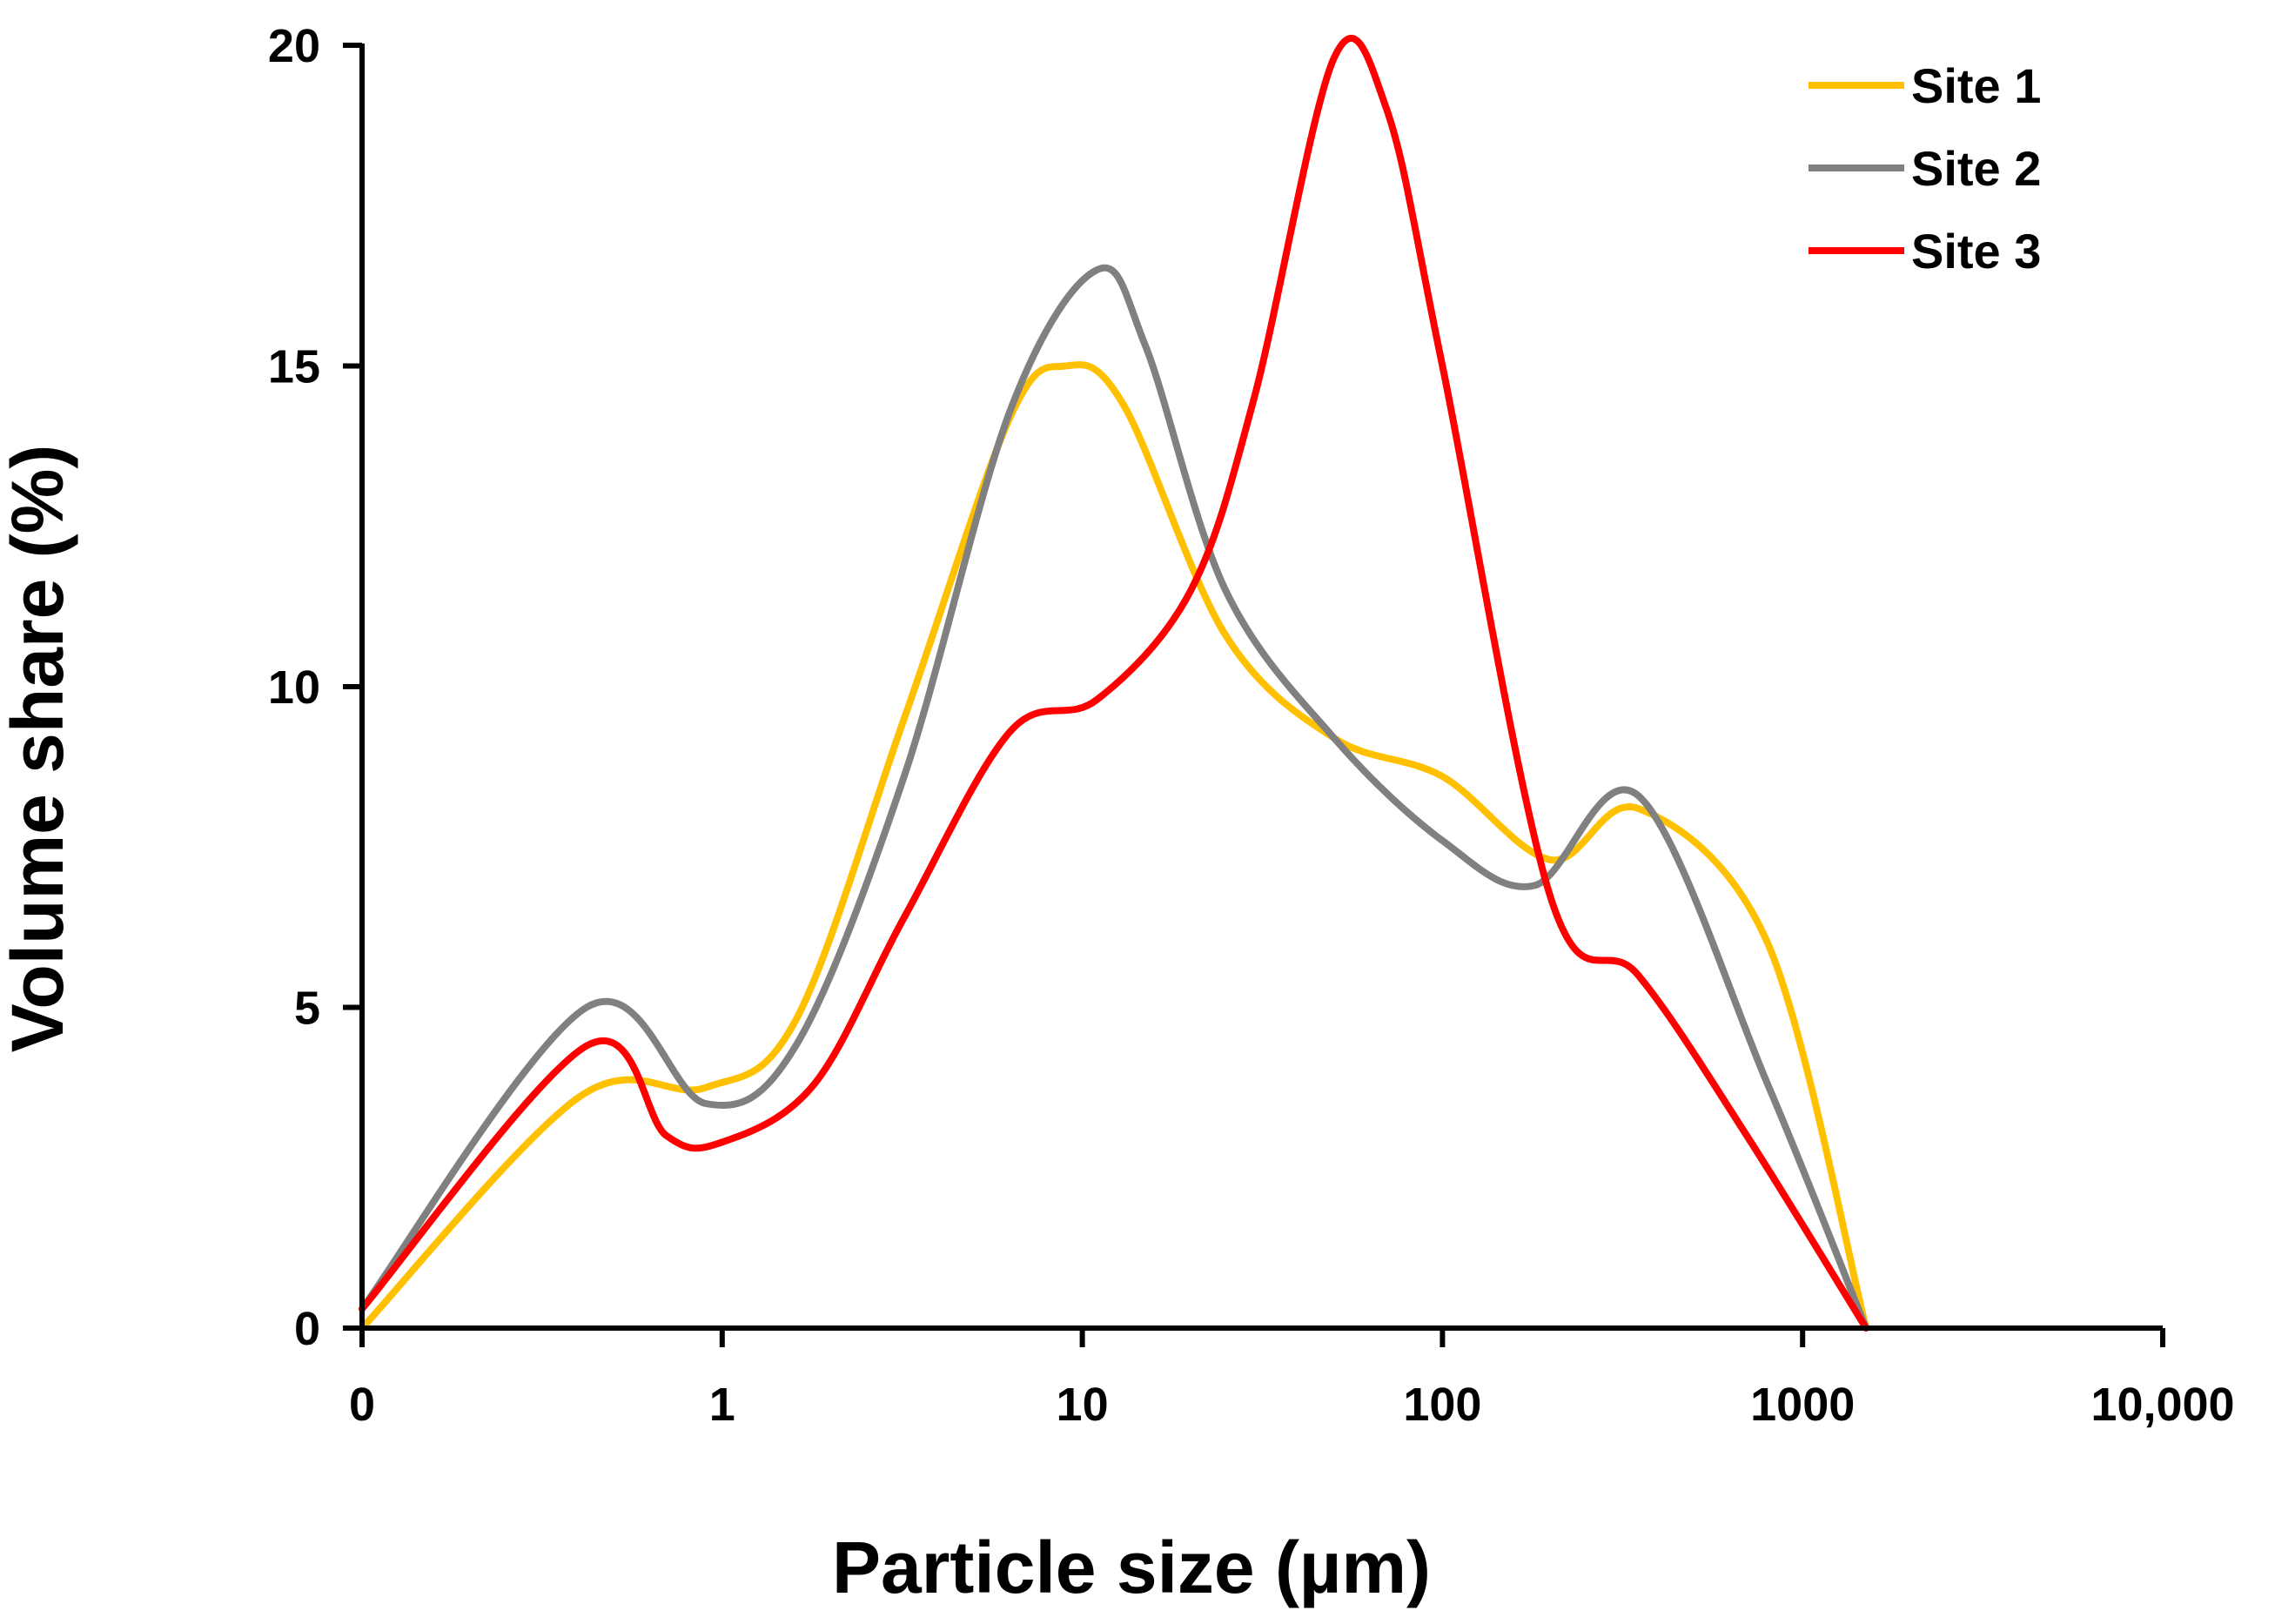  I want to click on x-tick-label: 1, so click(722, 1405).